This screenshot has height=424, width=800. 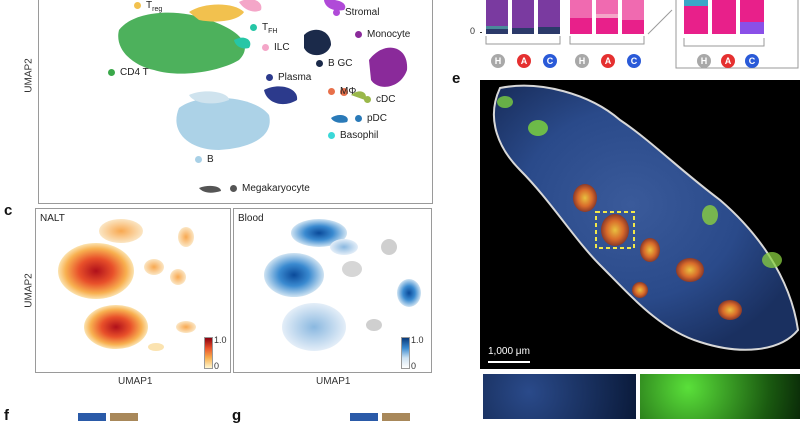 I want to click on zoom-tile-green, so click(x=720, y=396).